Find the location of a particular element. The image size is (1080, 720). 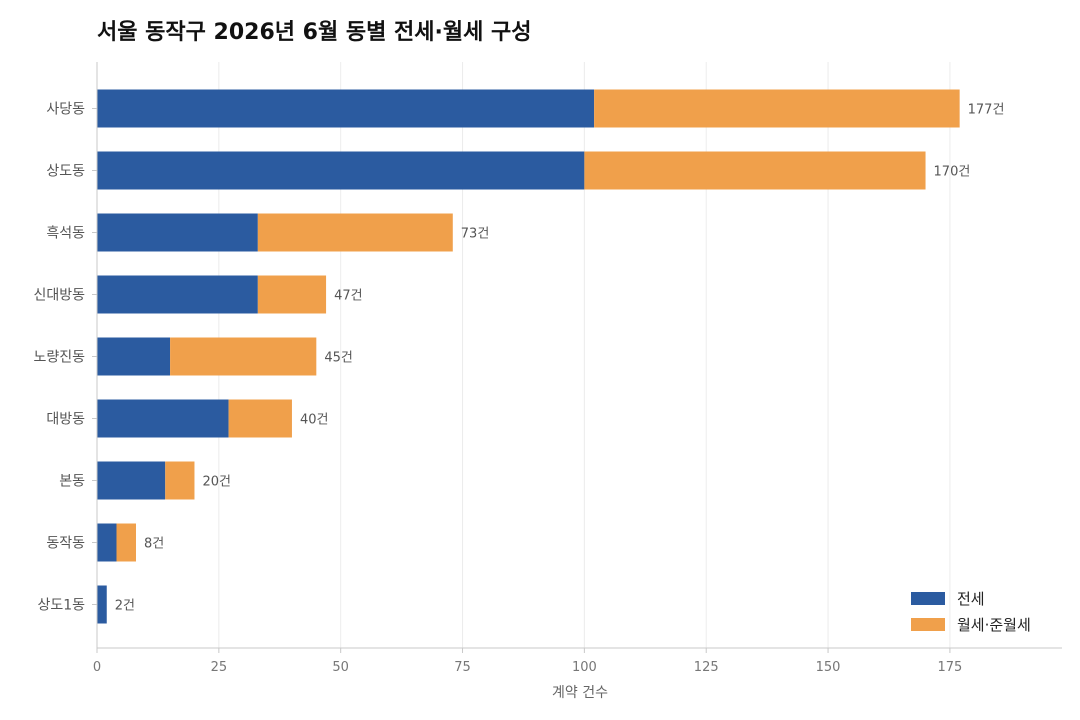

category-label: 노량진동 is located at coordinates (59, 358).